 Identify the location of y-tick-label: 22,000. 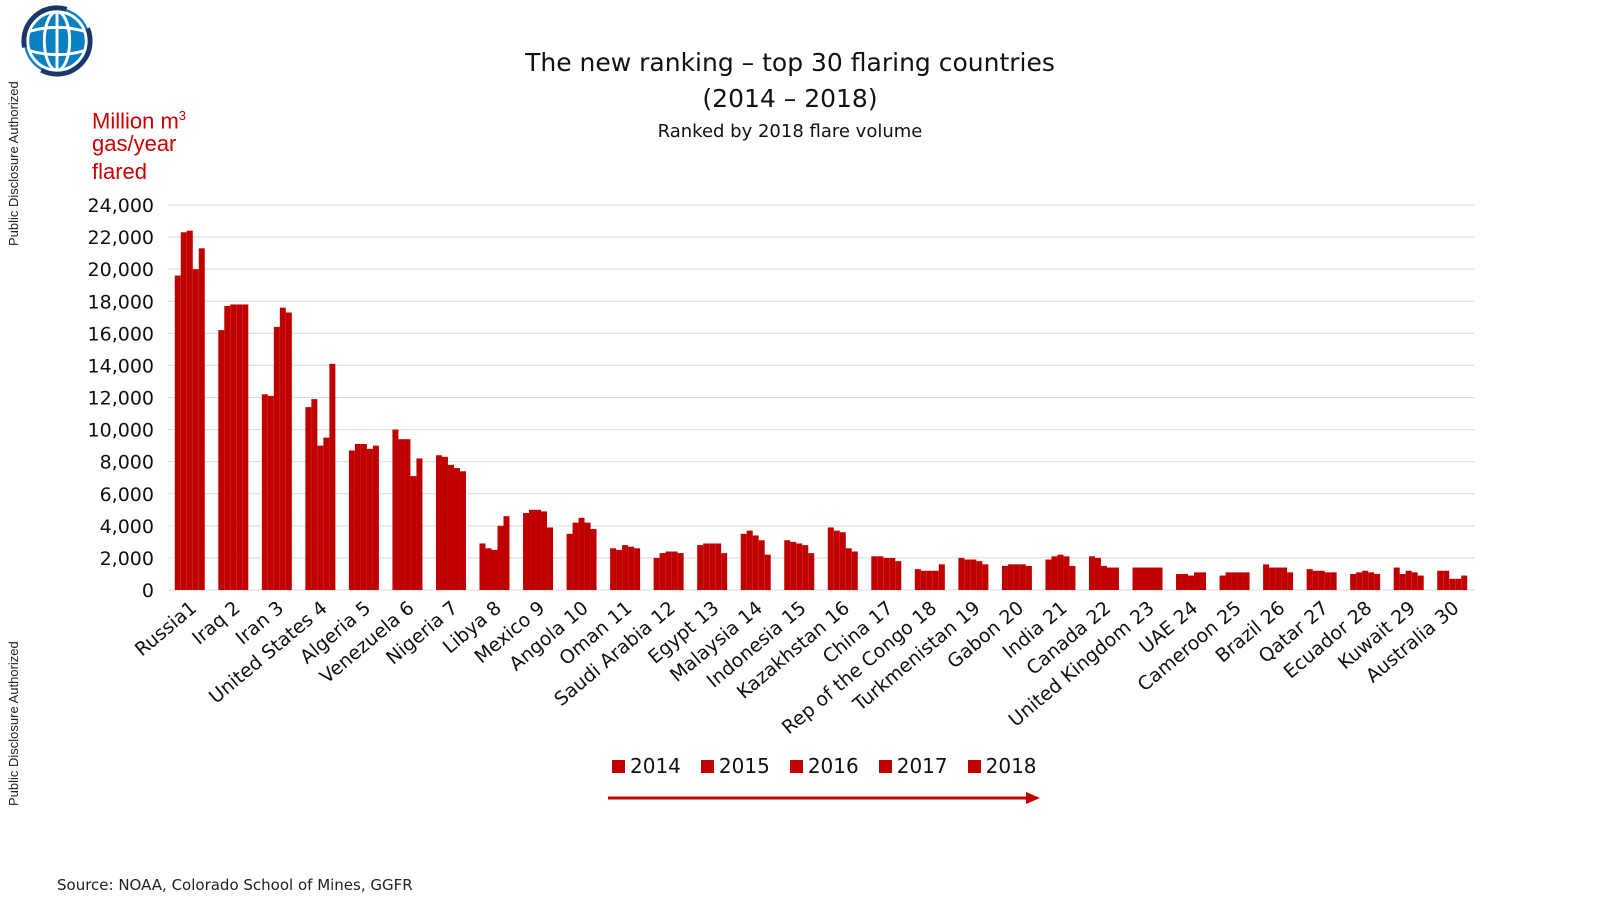
(121, 238).